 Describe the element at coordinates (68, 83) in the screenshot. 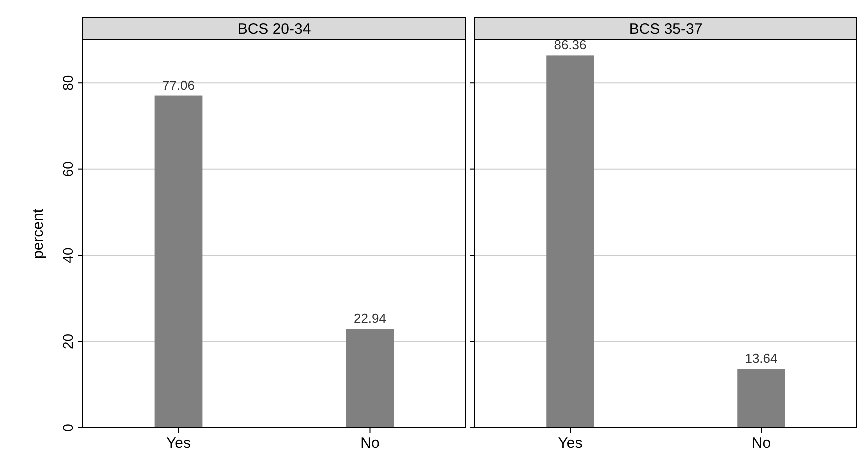

I see `y-tick-label: 80` at that location.